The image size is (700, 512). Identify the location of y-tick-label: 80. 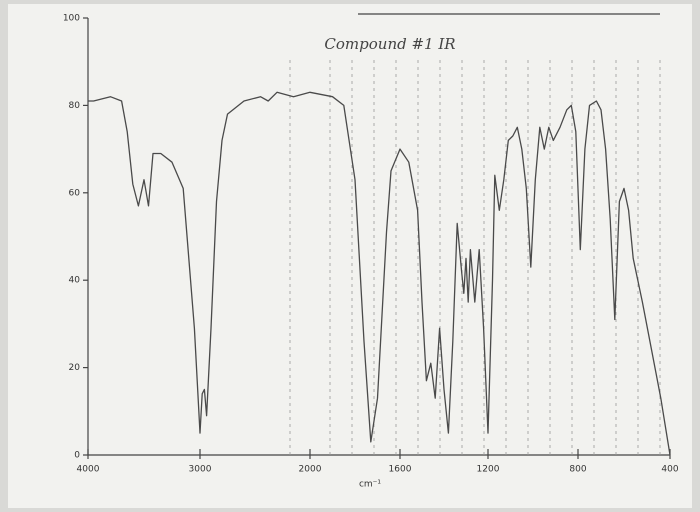
(75, 106).